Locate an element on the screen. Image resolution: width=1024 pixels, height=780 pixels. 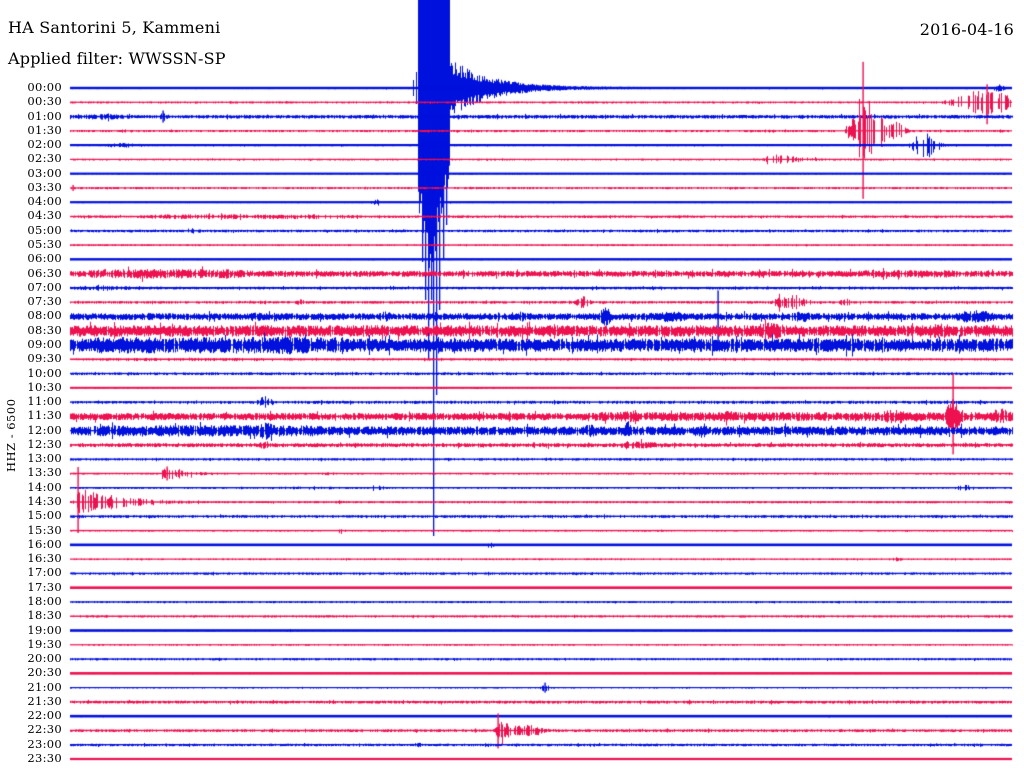
time-label: 22:00 is located at coordinates (44, 715).